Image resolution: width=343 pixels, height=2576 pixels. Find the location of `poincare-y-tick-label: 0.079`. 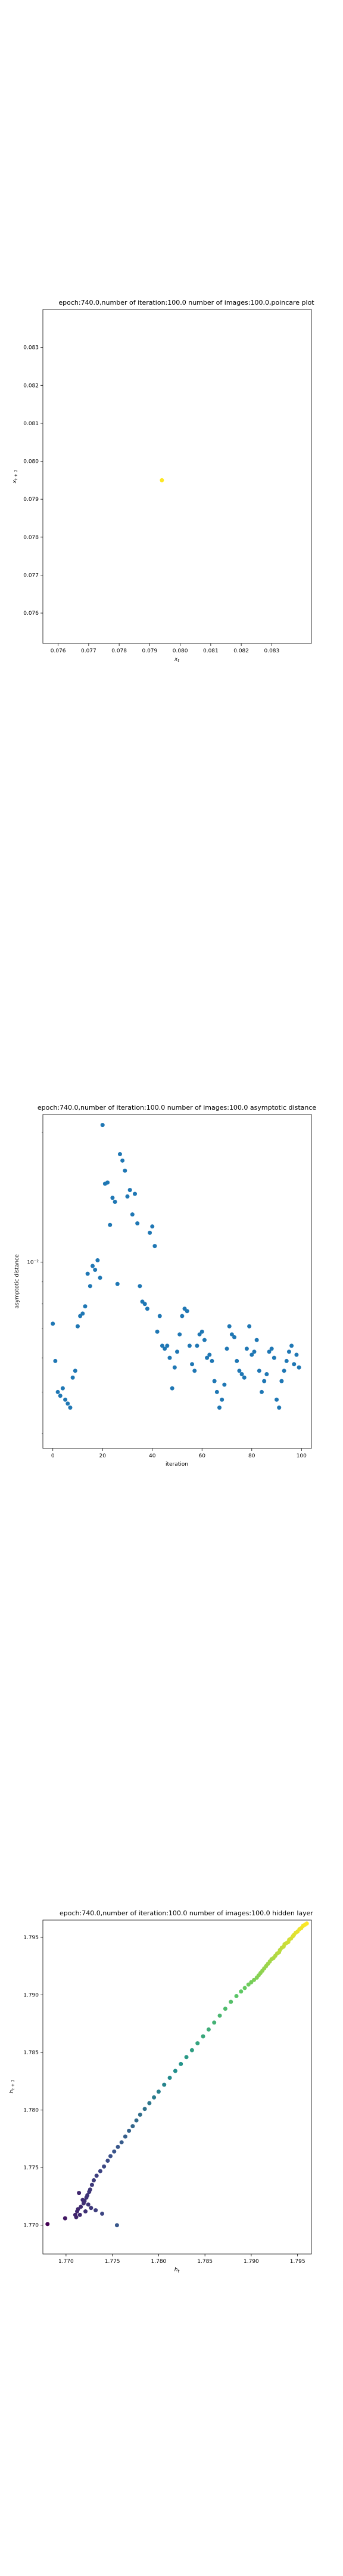

poincare-y-tick-label: 0.079 is located at coordinates (31, 500).